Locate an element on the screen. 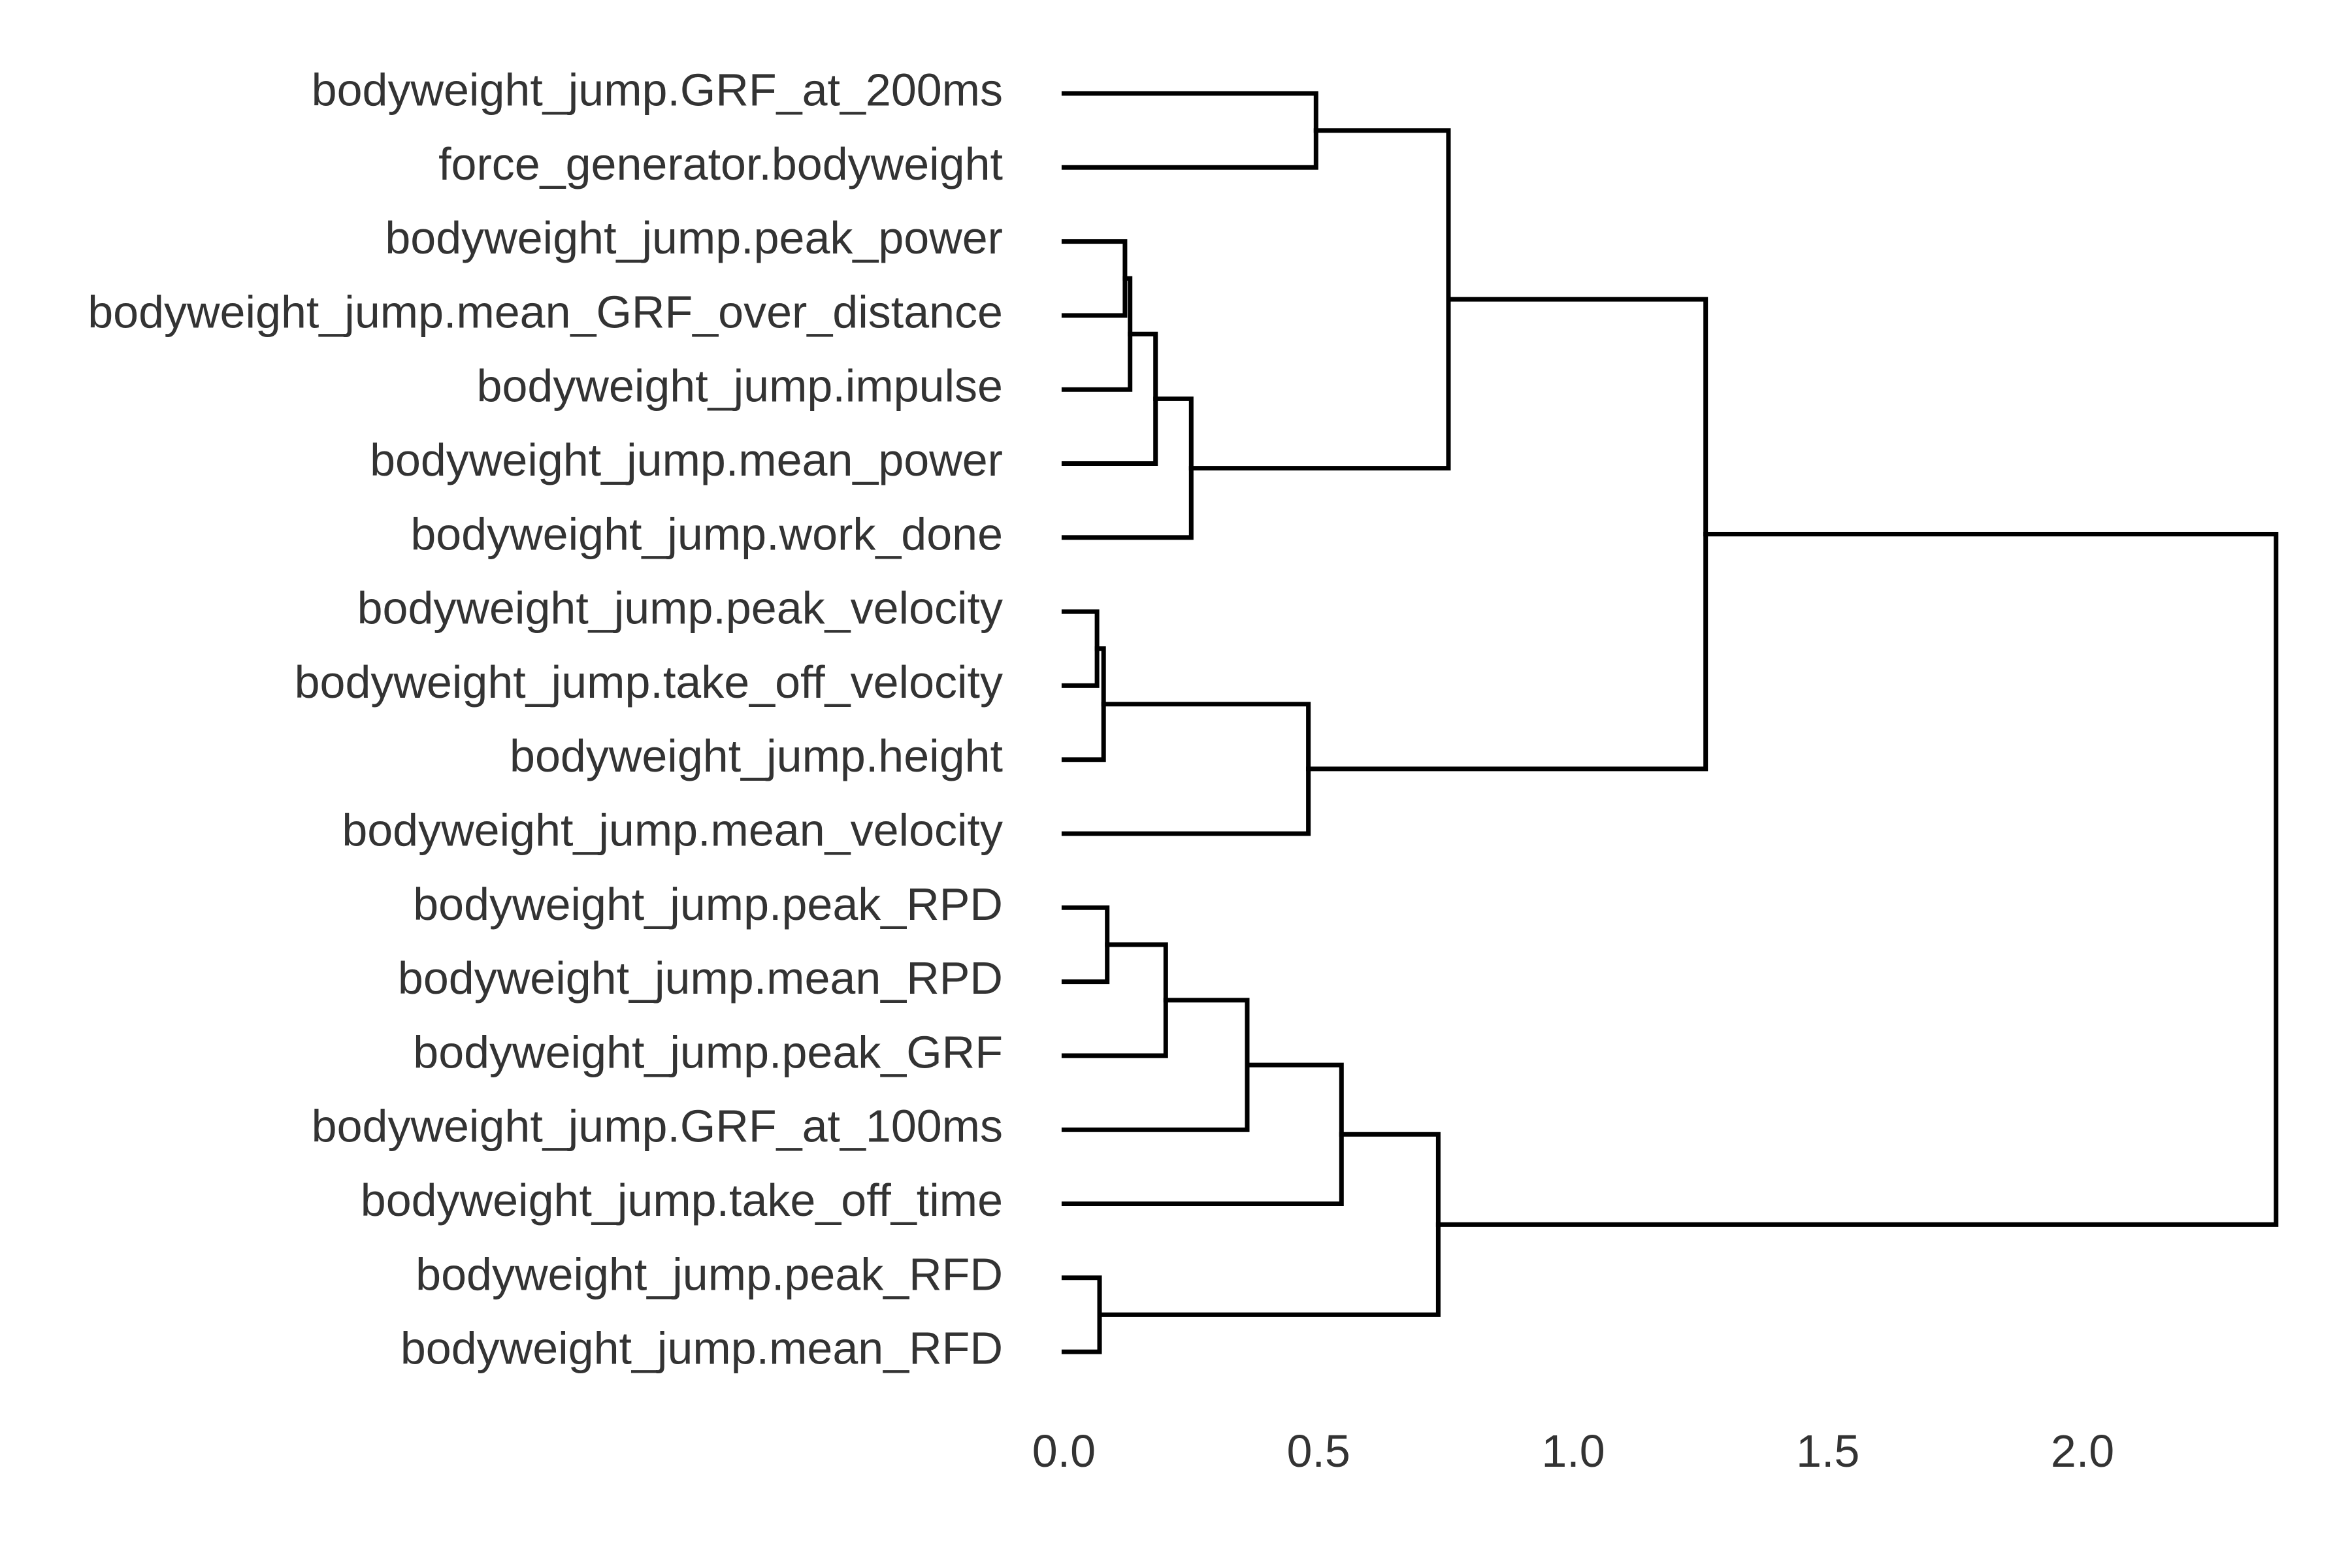 This screenshot has height=1568, width=2352. x-tick-label: 0.0 is located at coordinates (1064, 1451).